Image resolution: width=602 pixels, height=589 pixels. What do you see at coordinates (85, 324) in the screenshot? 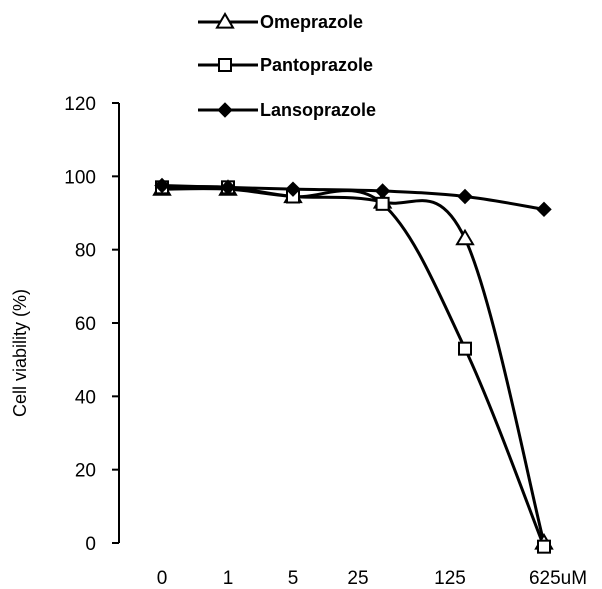
I see `y-tick-label: 60` at bounding box center [85, 324].